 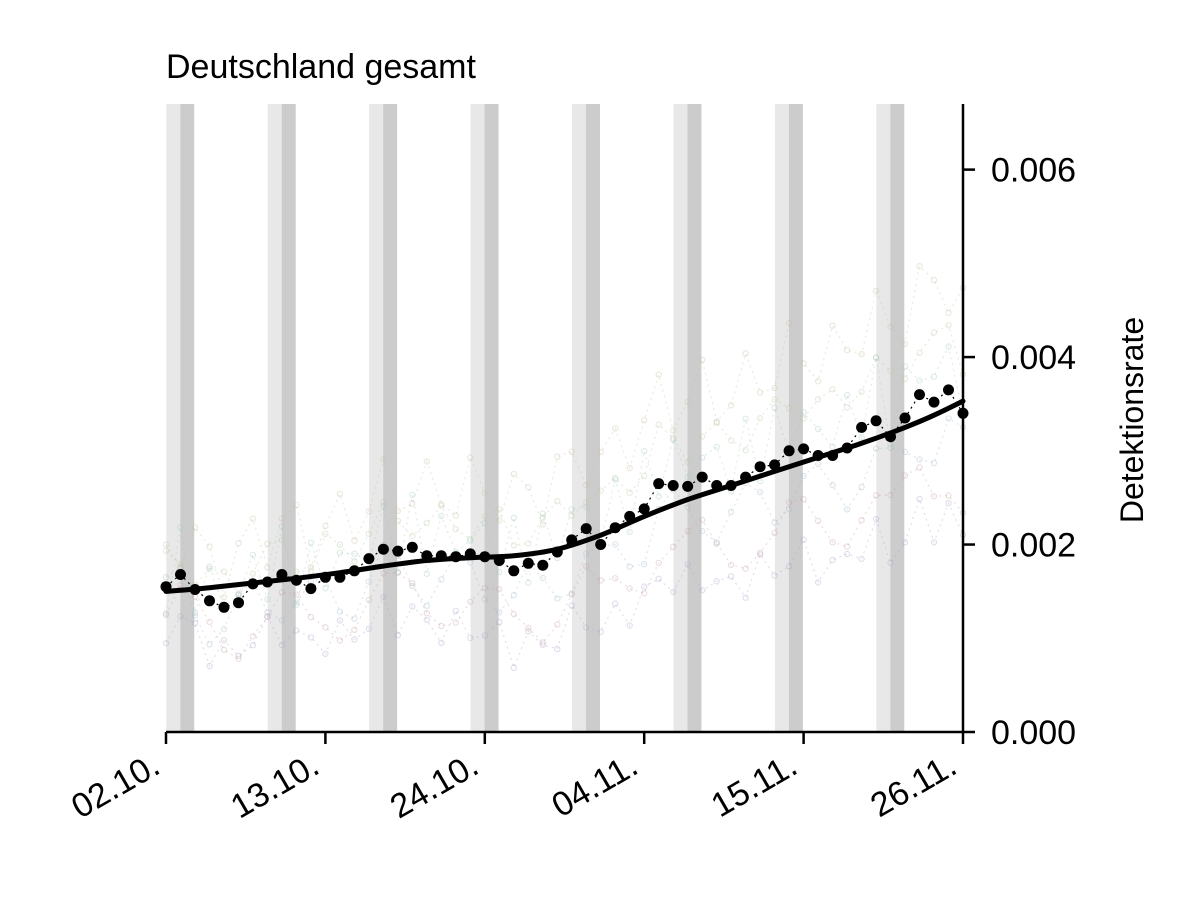 What do you see at coordinates (1033, 171) in the screenshot?
I see `y-tick-label: 0.006` at bounding box center [1033, 171].